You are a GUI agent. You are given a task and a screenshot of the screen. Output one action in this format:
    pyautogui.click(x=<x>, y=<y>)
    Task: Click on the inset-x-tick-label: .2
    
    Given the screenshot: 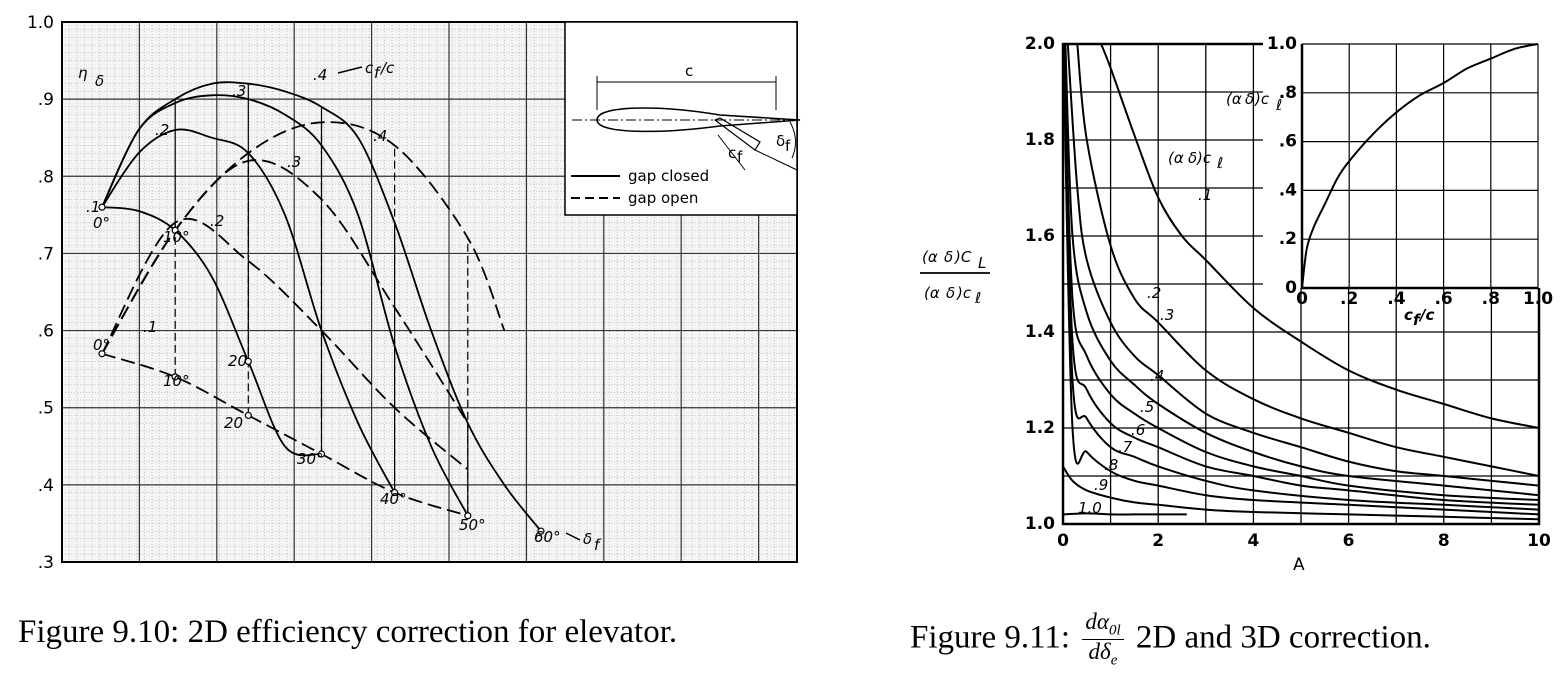 What is the action you would take?
    pyautogui.click(x=1349, y=299)
    